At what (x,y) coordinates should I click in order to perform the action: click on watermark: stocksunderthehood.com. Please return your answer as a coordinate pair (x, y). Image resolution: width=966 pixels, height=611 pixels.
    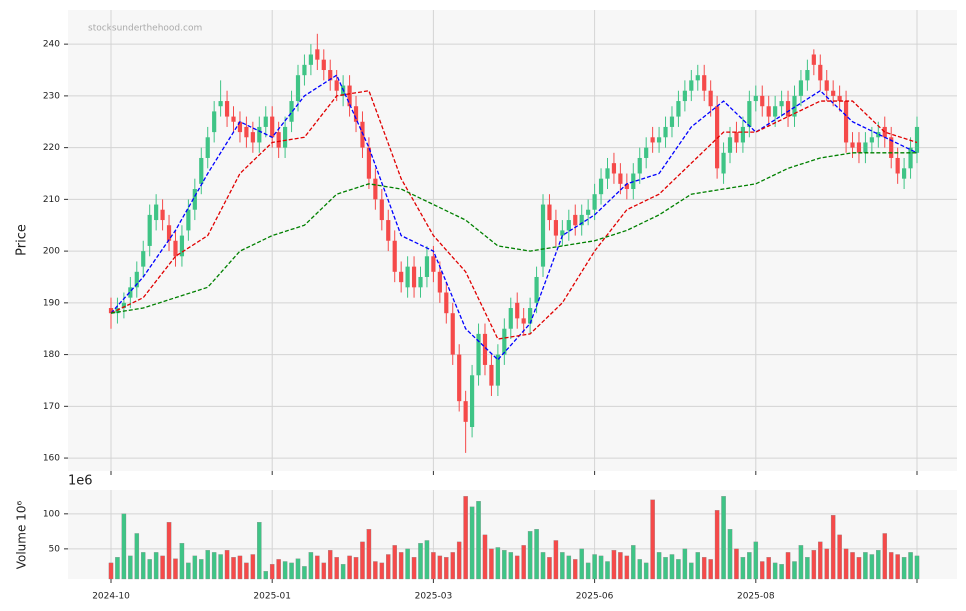
    Looking at the image, I should click on (145, 29).